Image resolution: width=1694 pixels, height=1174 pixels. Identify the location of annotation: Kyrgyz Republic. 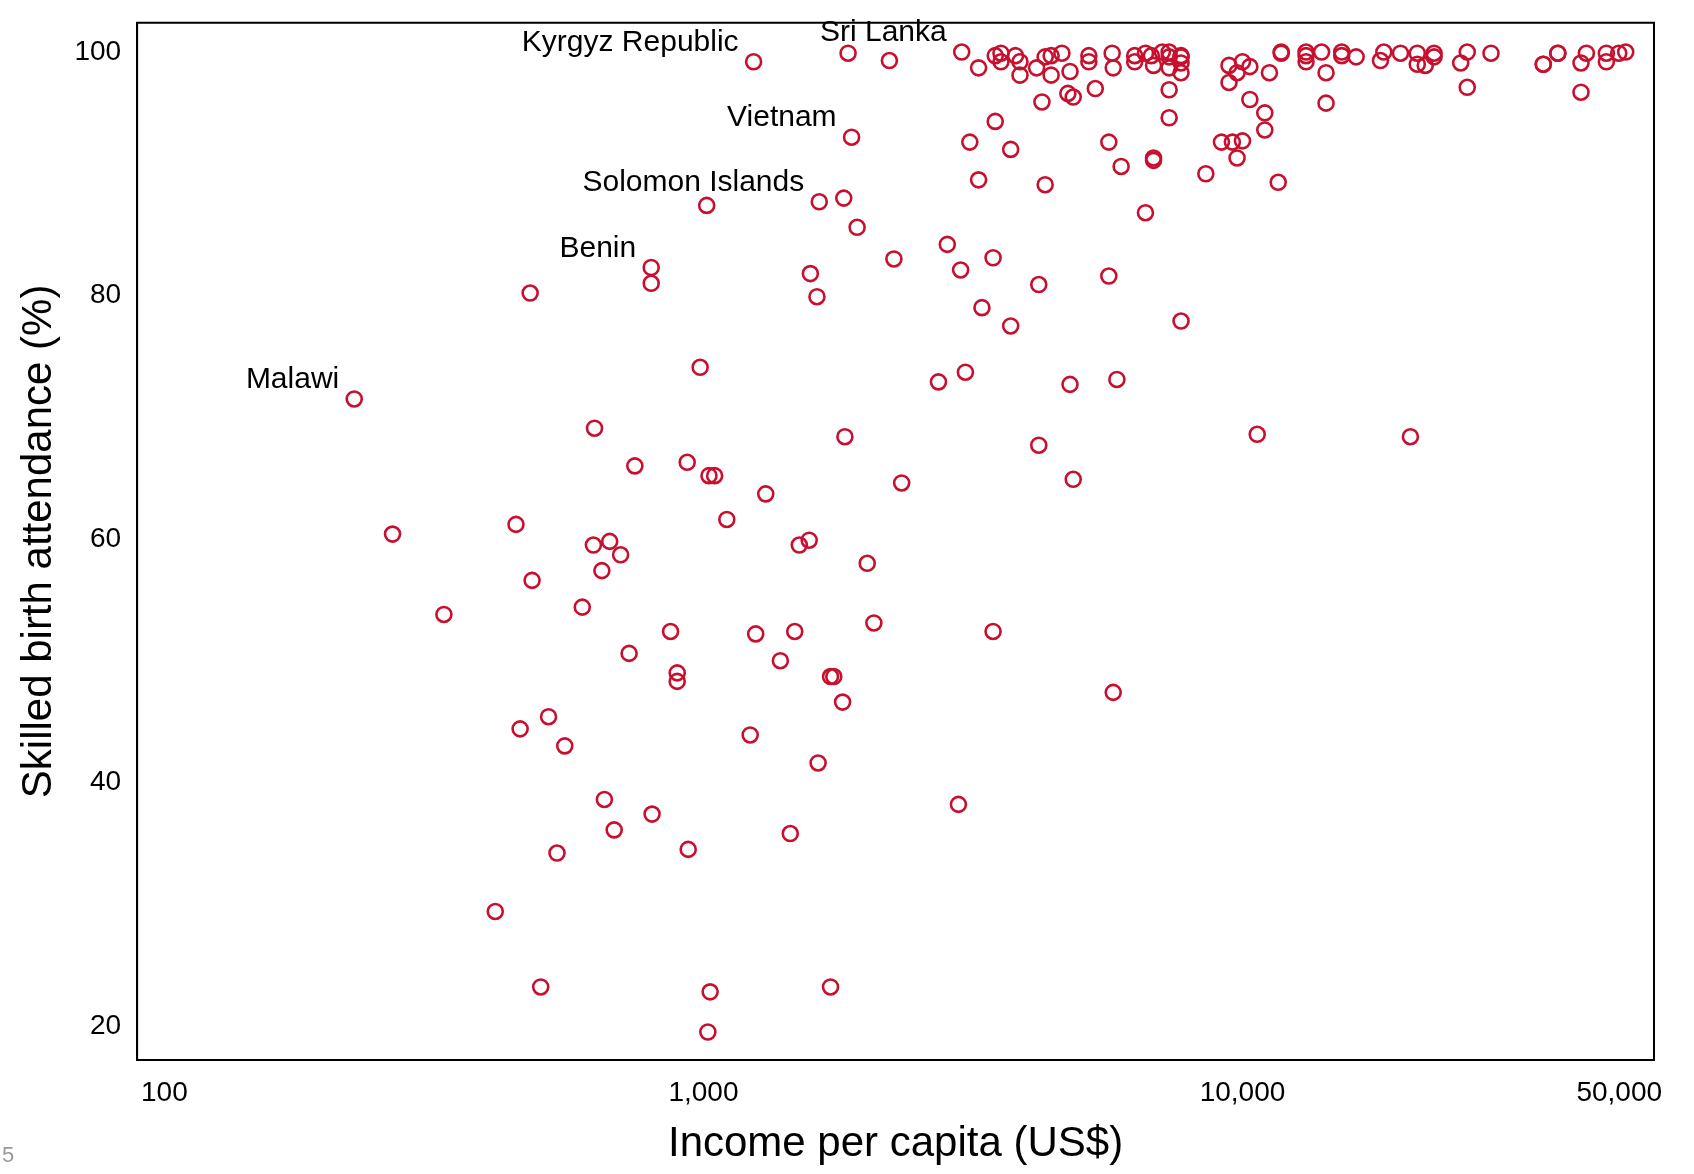
(630, 41).